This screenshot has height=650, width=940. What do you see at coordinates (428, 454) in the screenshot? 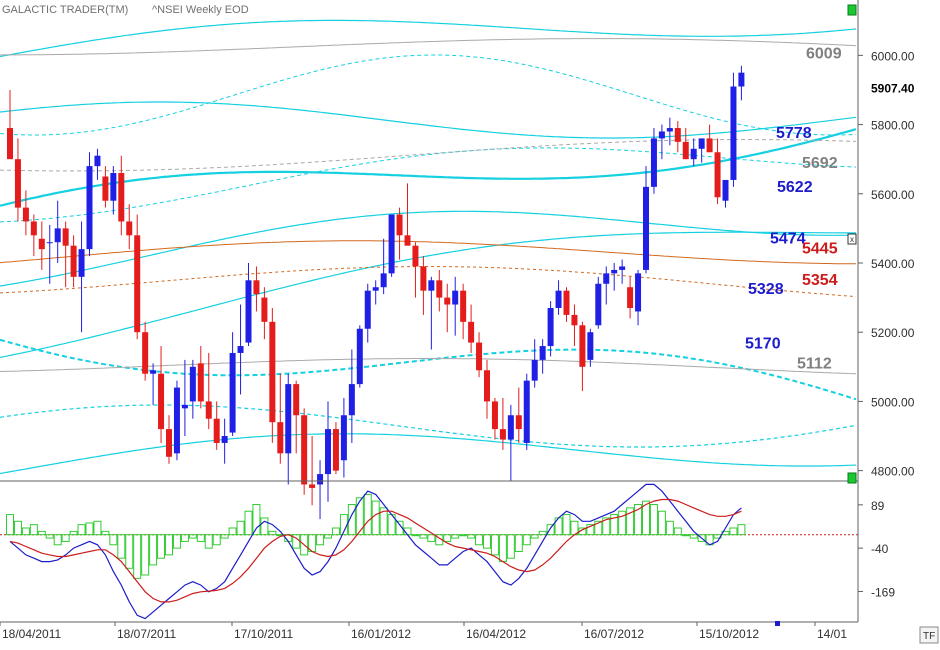
I see `band-line` at bounding box center [428, 454].